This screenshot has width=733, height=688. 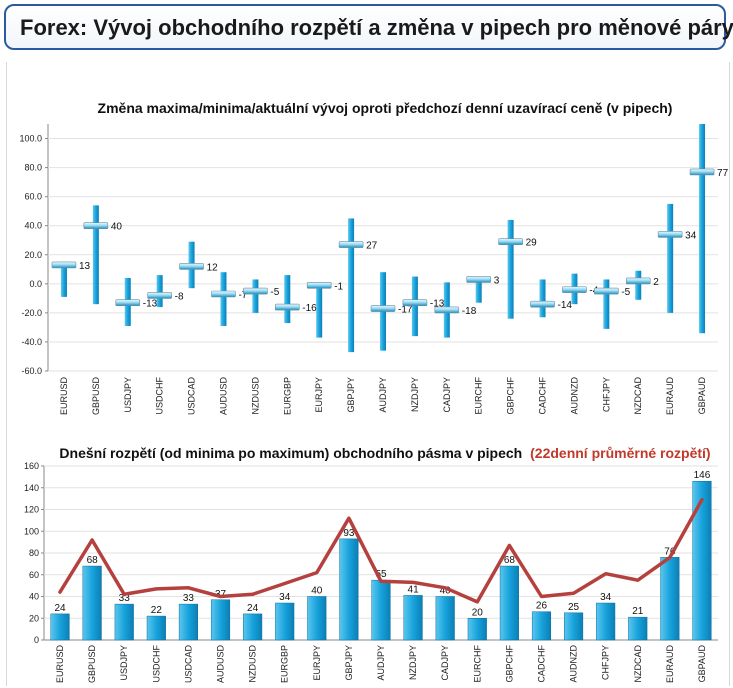 What do you see at coordinates (242, 295) in the screenshot?
I see `chart1-data-label: -7` at bounding box center [242, 295].